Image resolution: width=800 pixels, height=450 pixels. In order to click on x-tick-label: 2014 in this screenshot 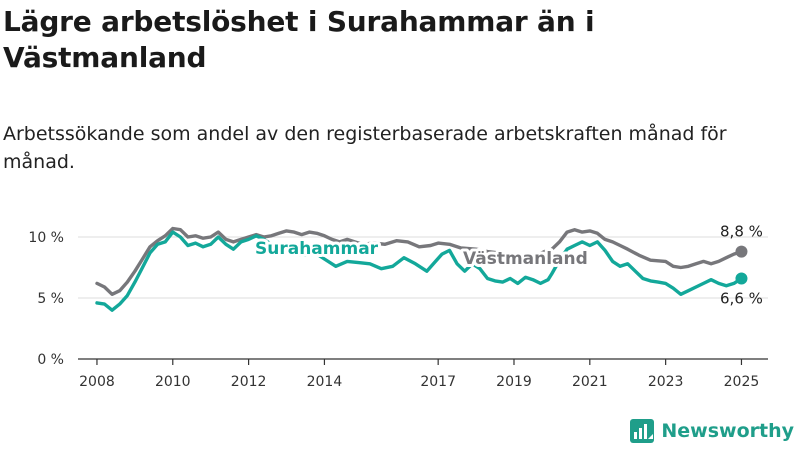, I will do `click(325, 382)`.